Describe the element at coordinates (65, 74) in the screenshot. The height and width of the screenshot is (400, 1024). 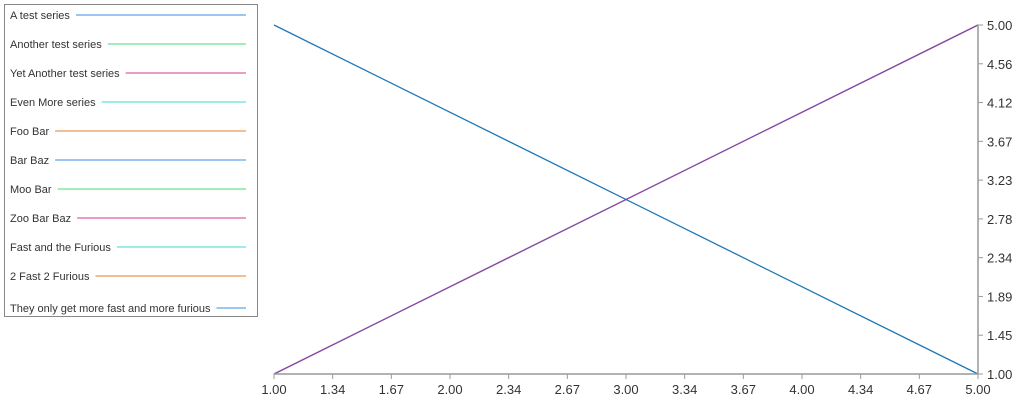
I see `legend-label: Yet Another test series` at that location.